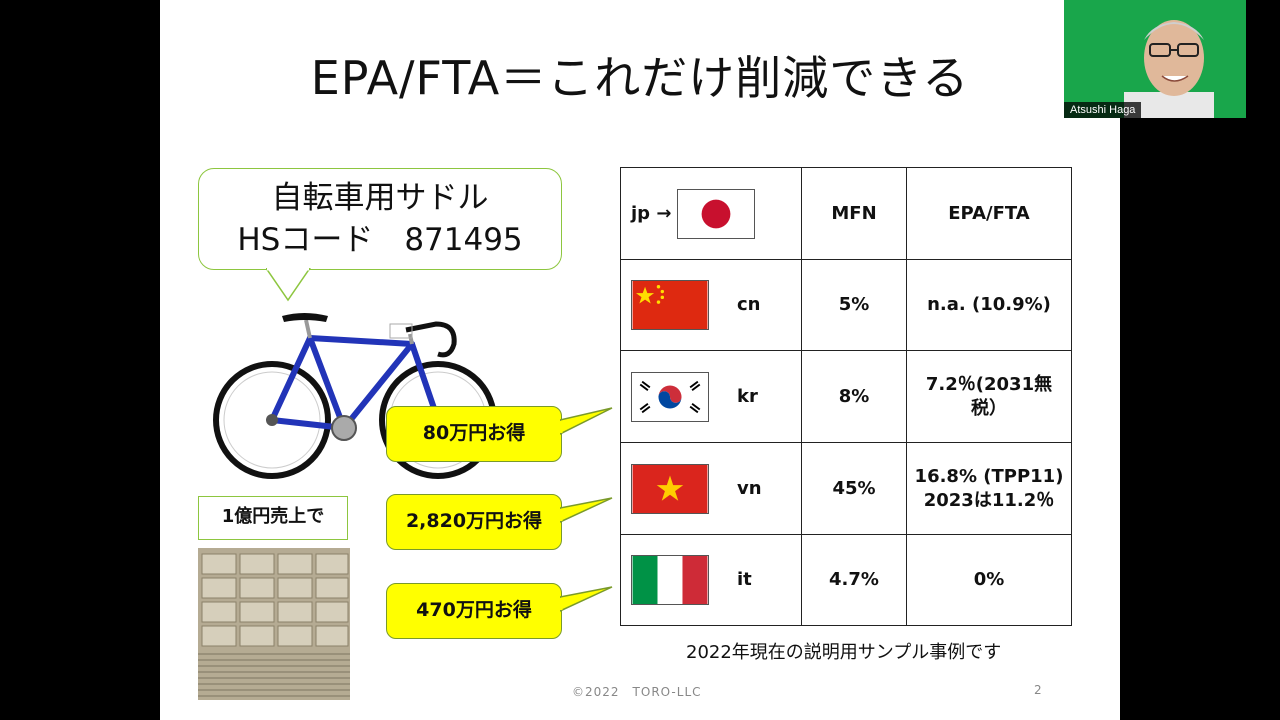 The height and width of the screenshot is (720, 1280). What do you see at coordinates (989, 213) in the screenshot?
I see `epa-header: EPA/FTA` at bounding box center [989, 213].